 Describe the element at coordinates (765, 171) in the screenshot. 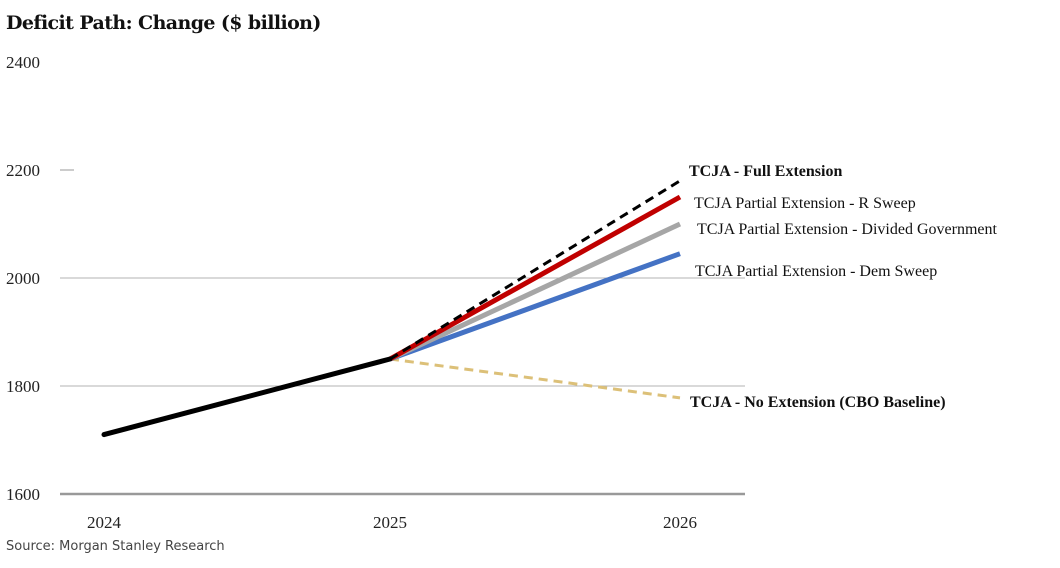

I see `series-label-0: TCJA - Full Extension` at that location.